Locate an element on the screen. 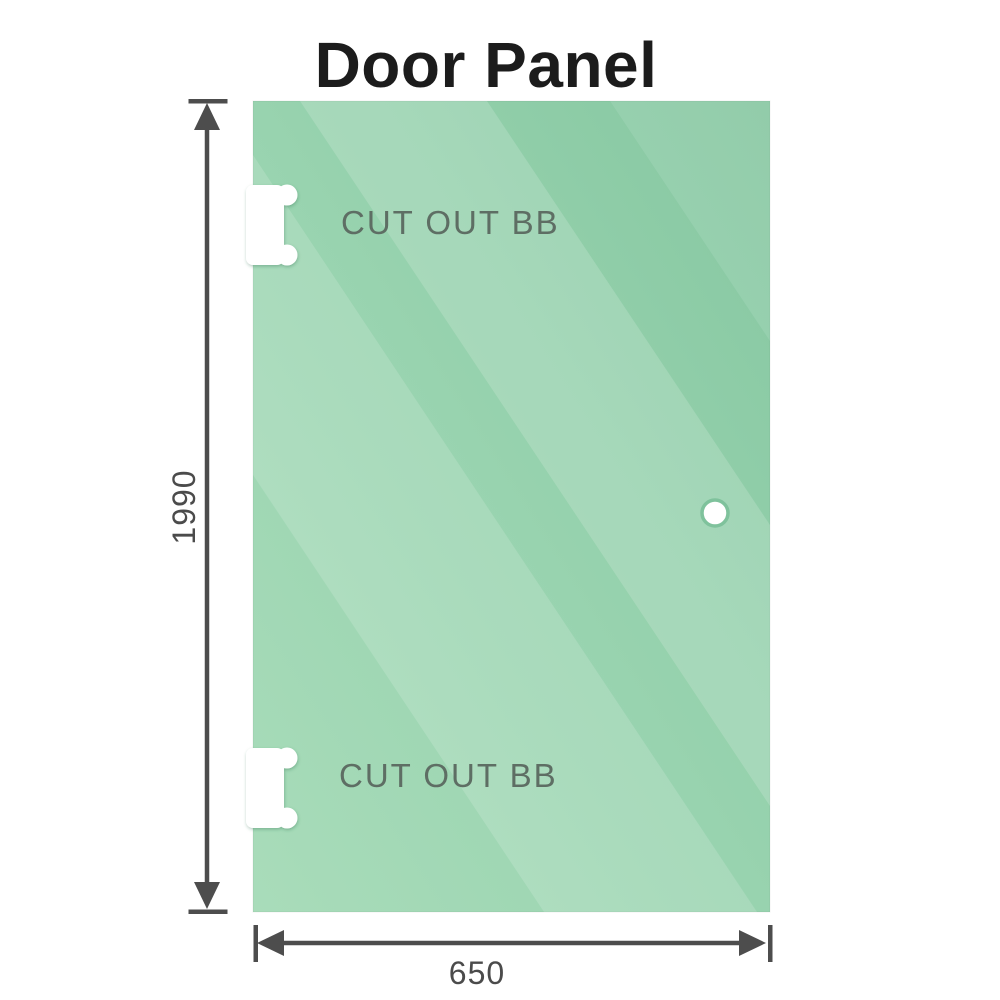 The height and width of the screenshot is (1000, 1000). hinge-cutout-bottom-notch is located at coordinates (265, 788).